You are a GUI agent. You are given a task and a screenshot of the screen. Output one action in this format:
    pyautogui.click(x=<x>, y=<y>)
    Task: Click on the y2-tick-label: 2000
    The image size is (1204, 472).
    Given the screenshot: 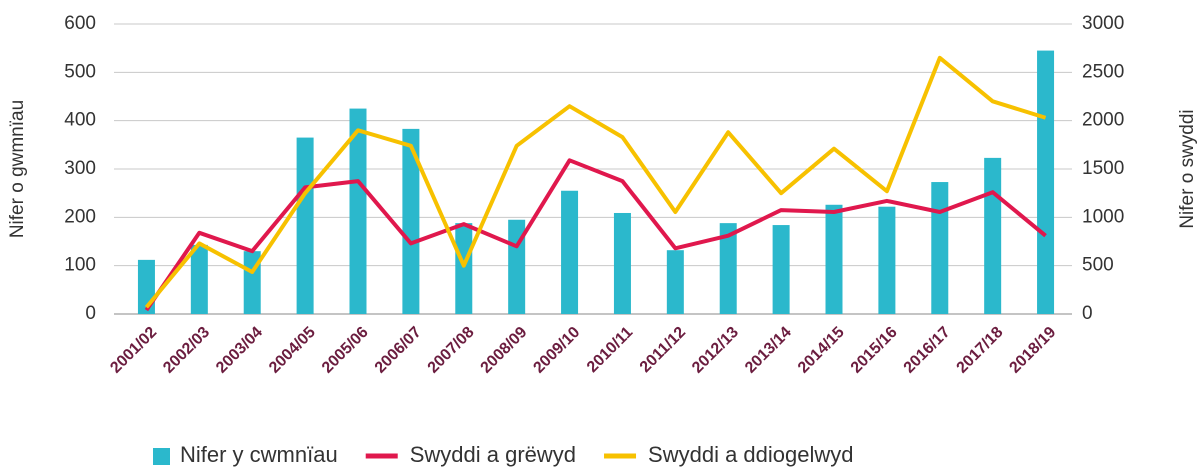 What is the action you would take?
    pyautogui.click(x=1103, y=120)
    